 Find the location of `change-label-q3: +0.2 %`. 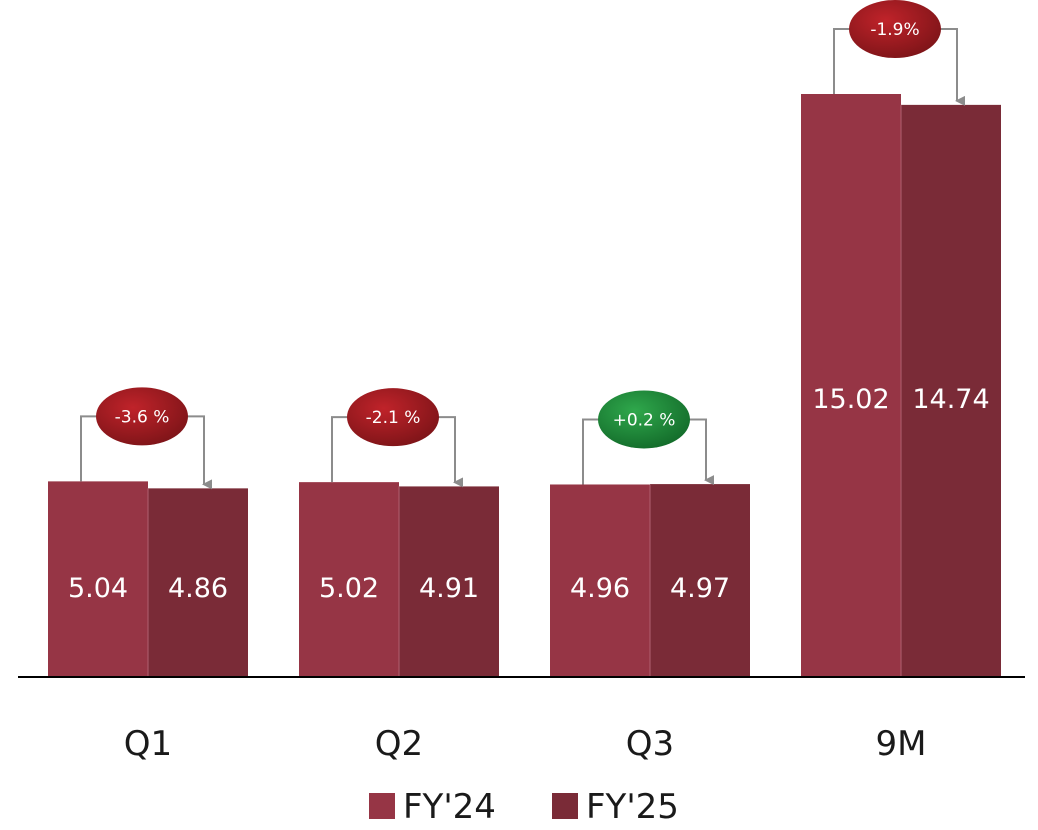

change-label-q3: +0.2 % is located at coordinates (644, 420).